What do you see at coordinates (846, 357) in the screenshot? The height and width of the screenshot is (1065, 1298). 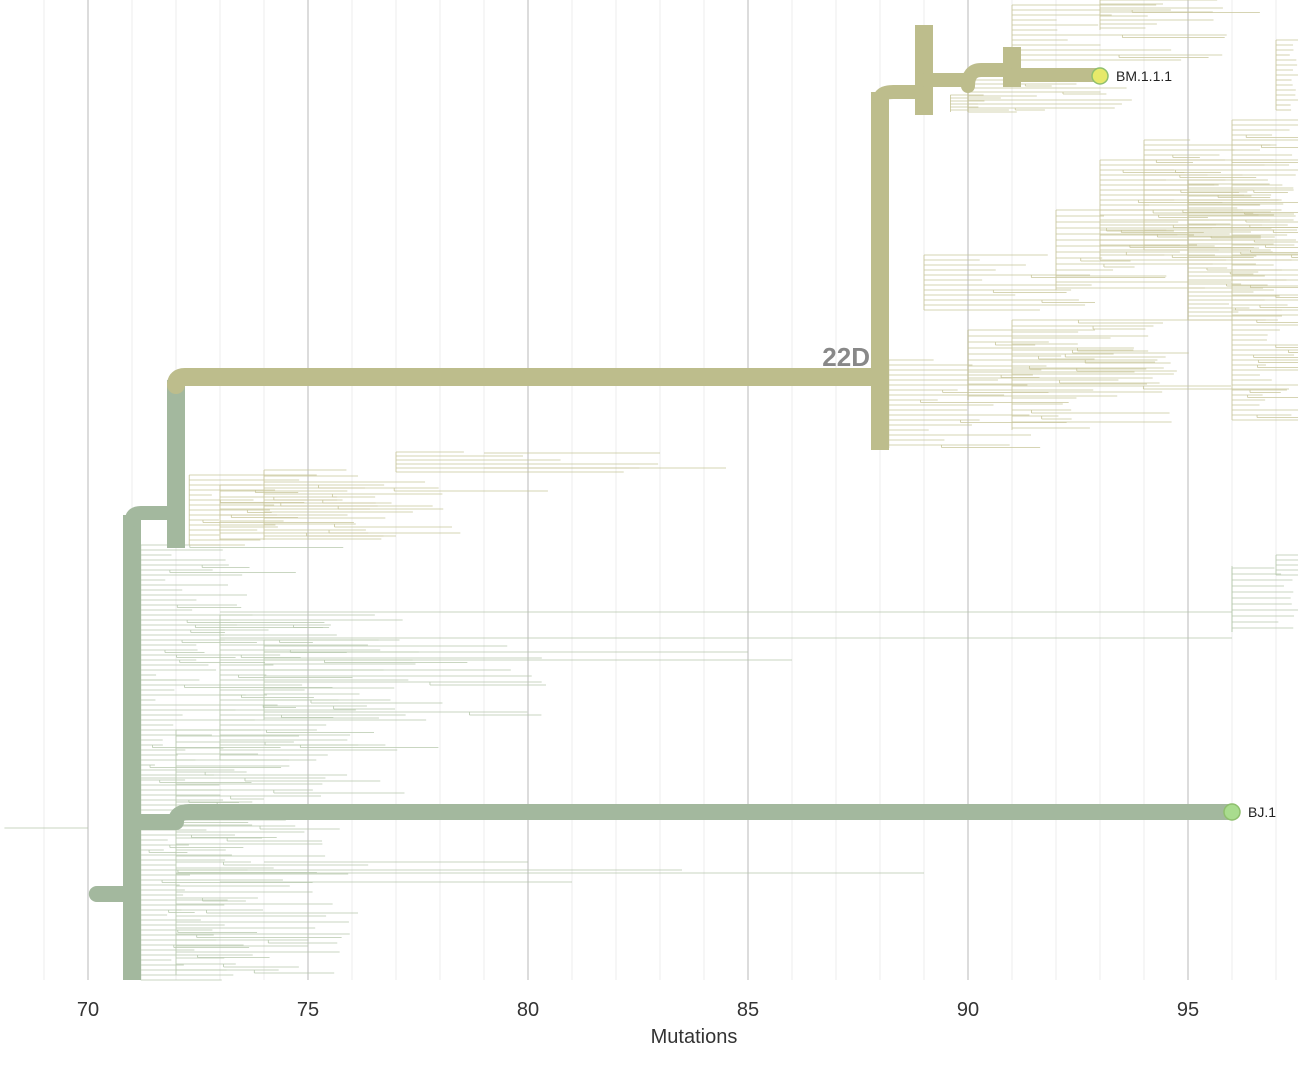 I see `clade-label: 22D` at bounding box center [846, 357].